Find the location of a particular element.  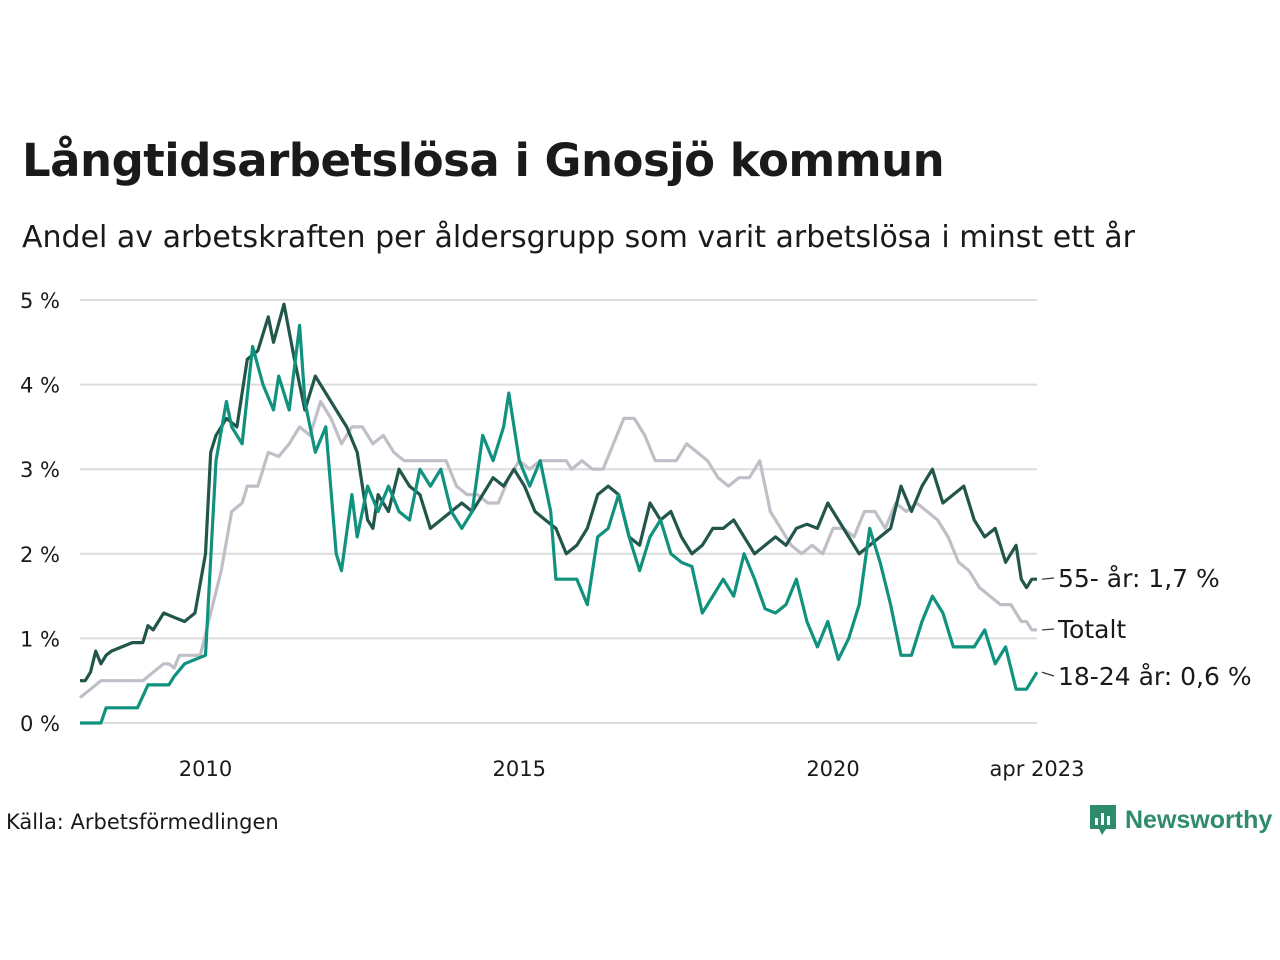

series-end-label: 18-24 år: 0,6 % is located at coordinates (1155, 676).